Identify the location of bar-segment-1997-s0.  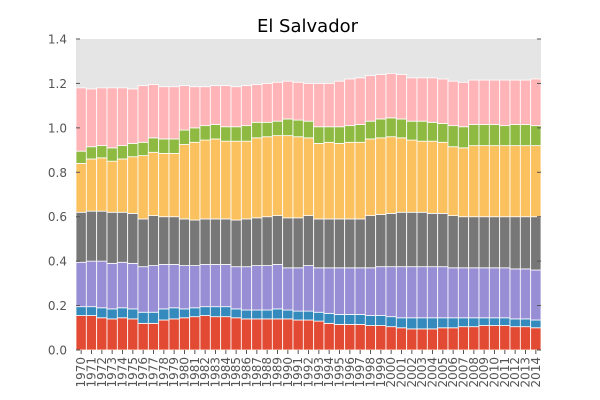
(360, 337).